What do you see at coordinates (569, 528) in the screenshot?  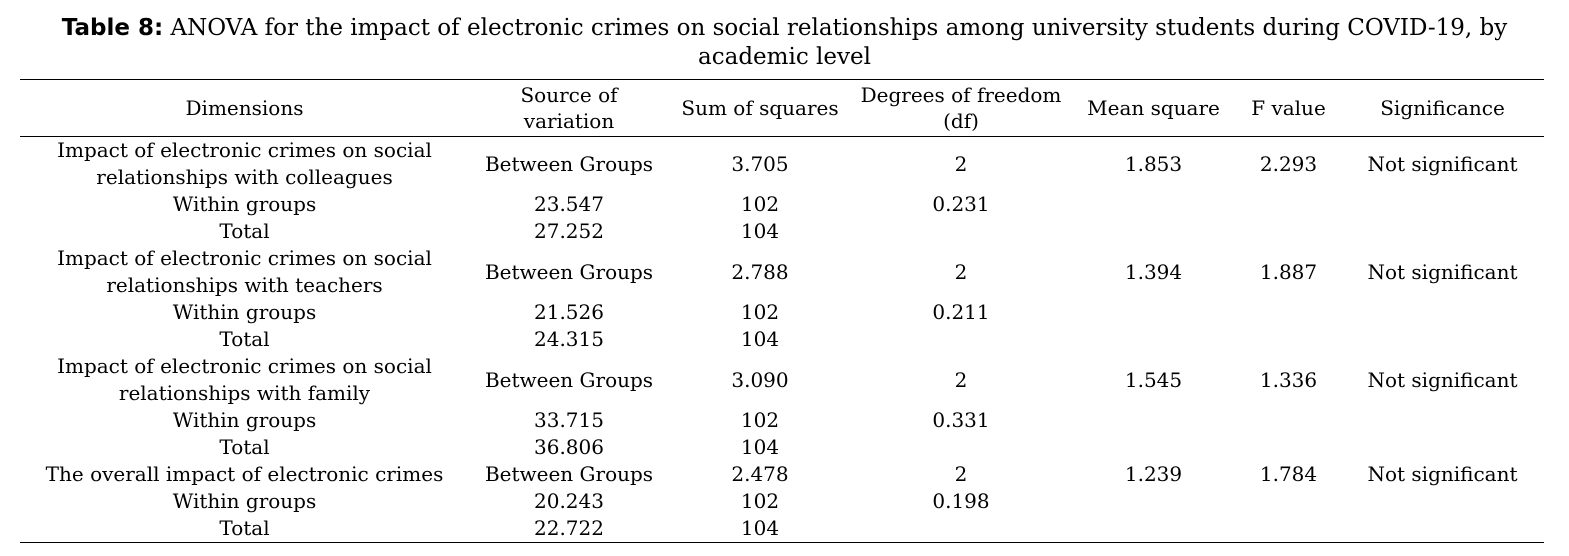 I see `ss-cell: 22.722` at bounding box center [569, 528].